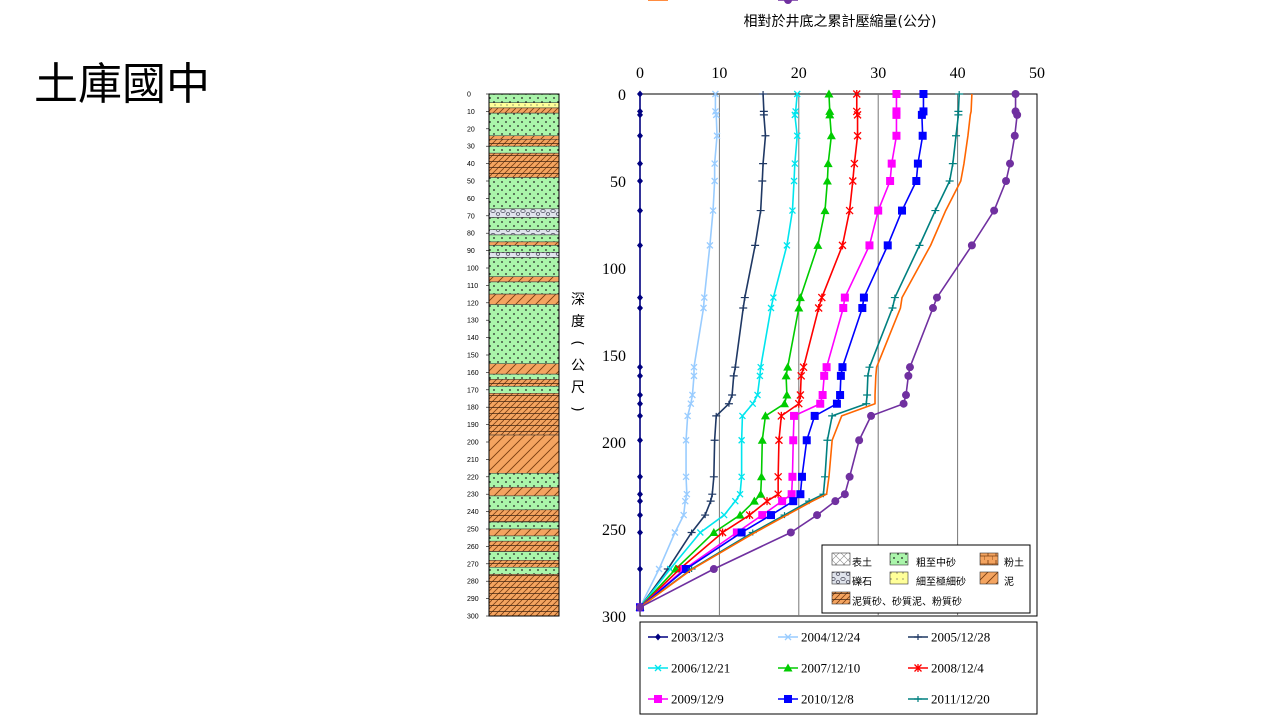 This screenshot has height=720, width=1280. Describe the element at coordinates (838, 668) in the screenshot. I see `series-legend-box` at that location.